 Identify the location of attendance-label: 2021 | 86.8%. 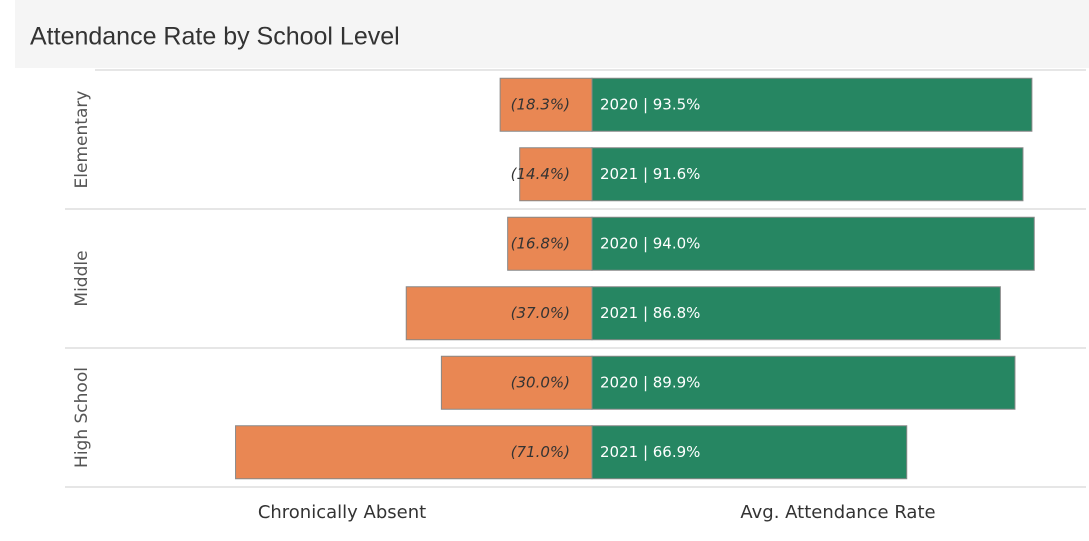
(650, 313).